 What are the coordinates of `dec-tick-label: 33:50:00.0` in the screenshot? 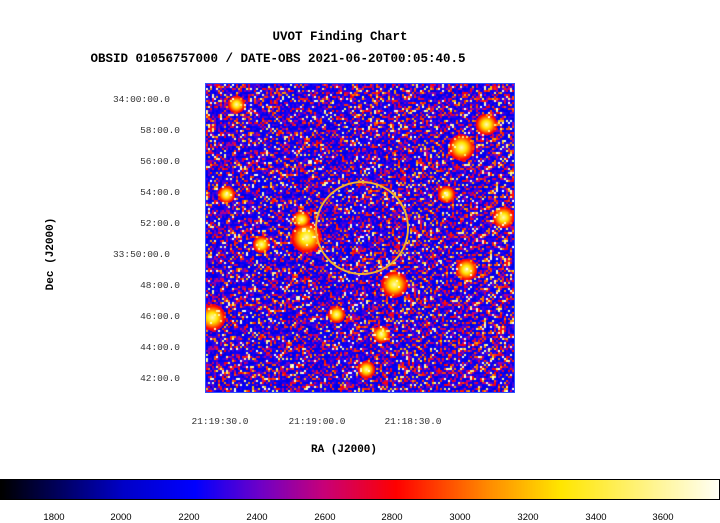 It's located at (141, 254).